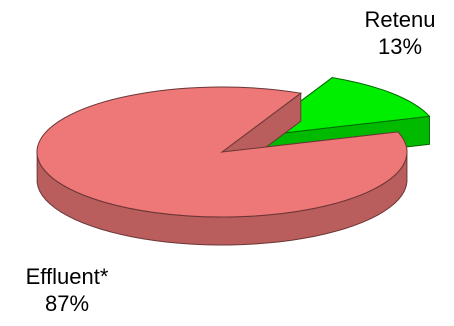 The image size is (454, 326). Describe the element at coordinates (399, 33) in the screenshot. I see `slice-label-retenu: Retenu 13%` at that location.